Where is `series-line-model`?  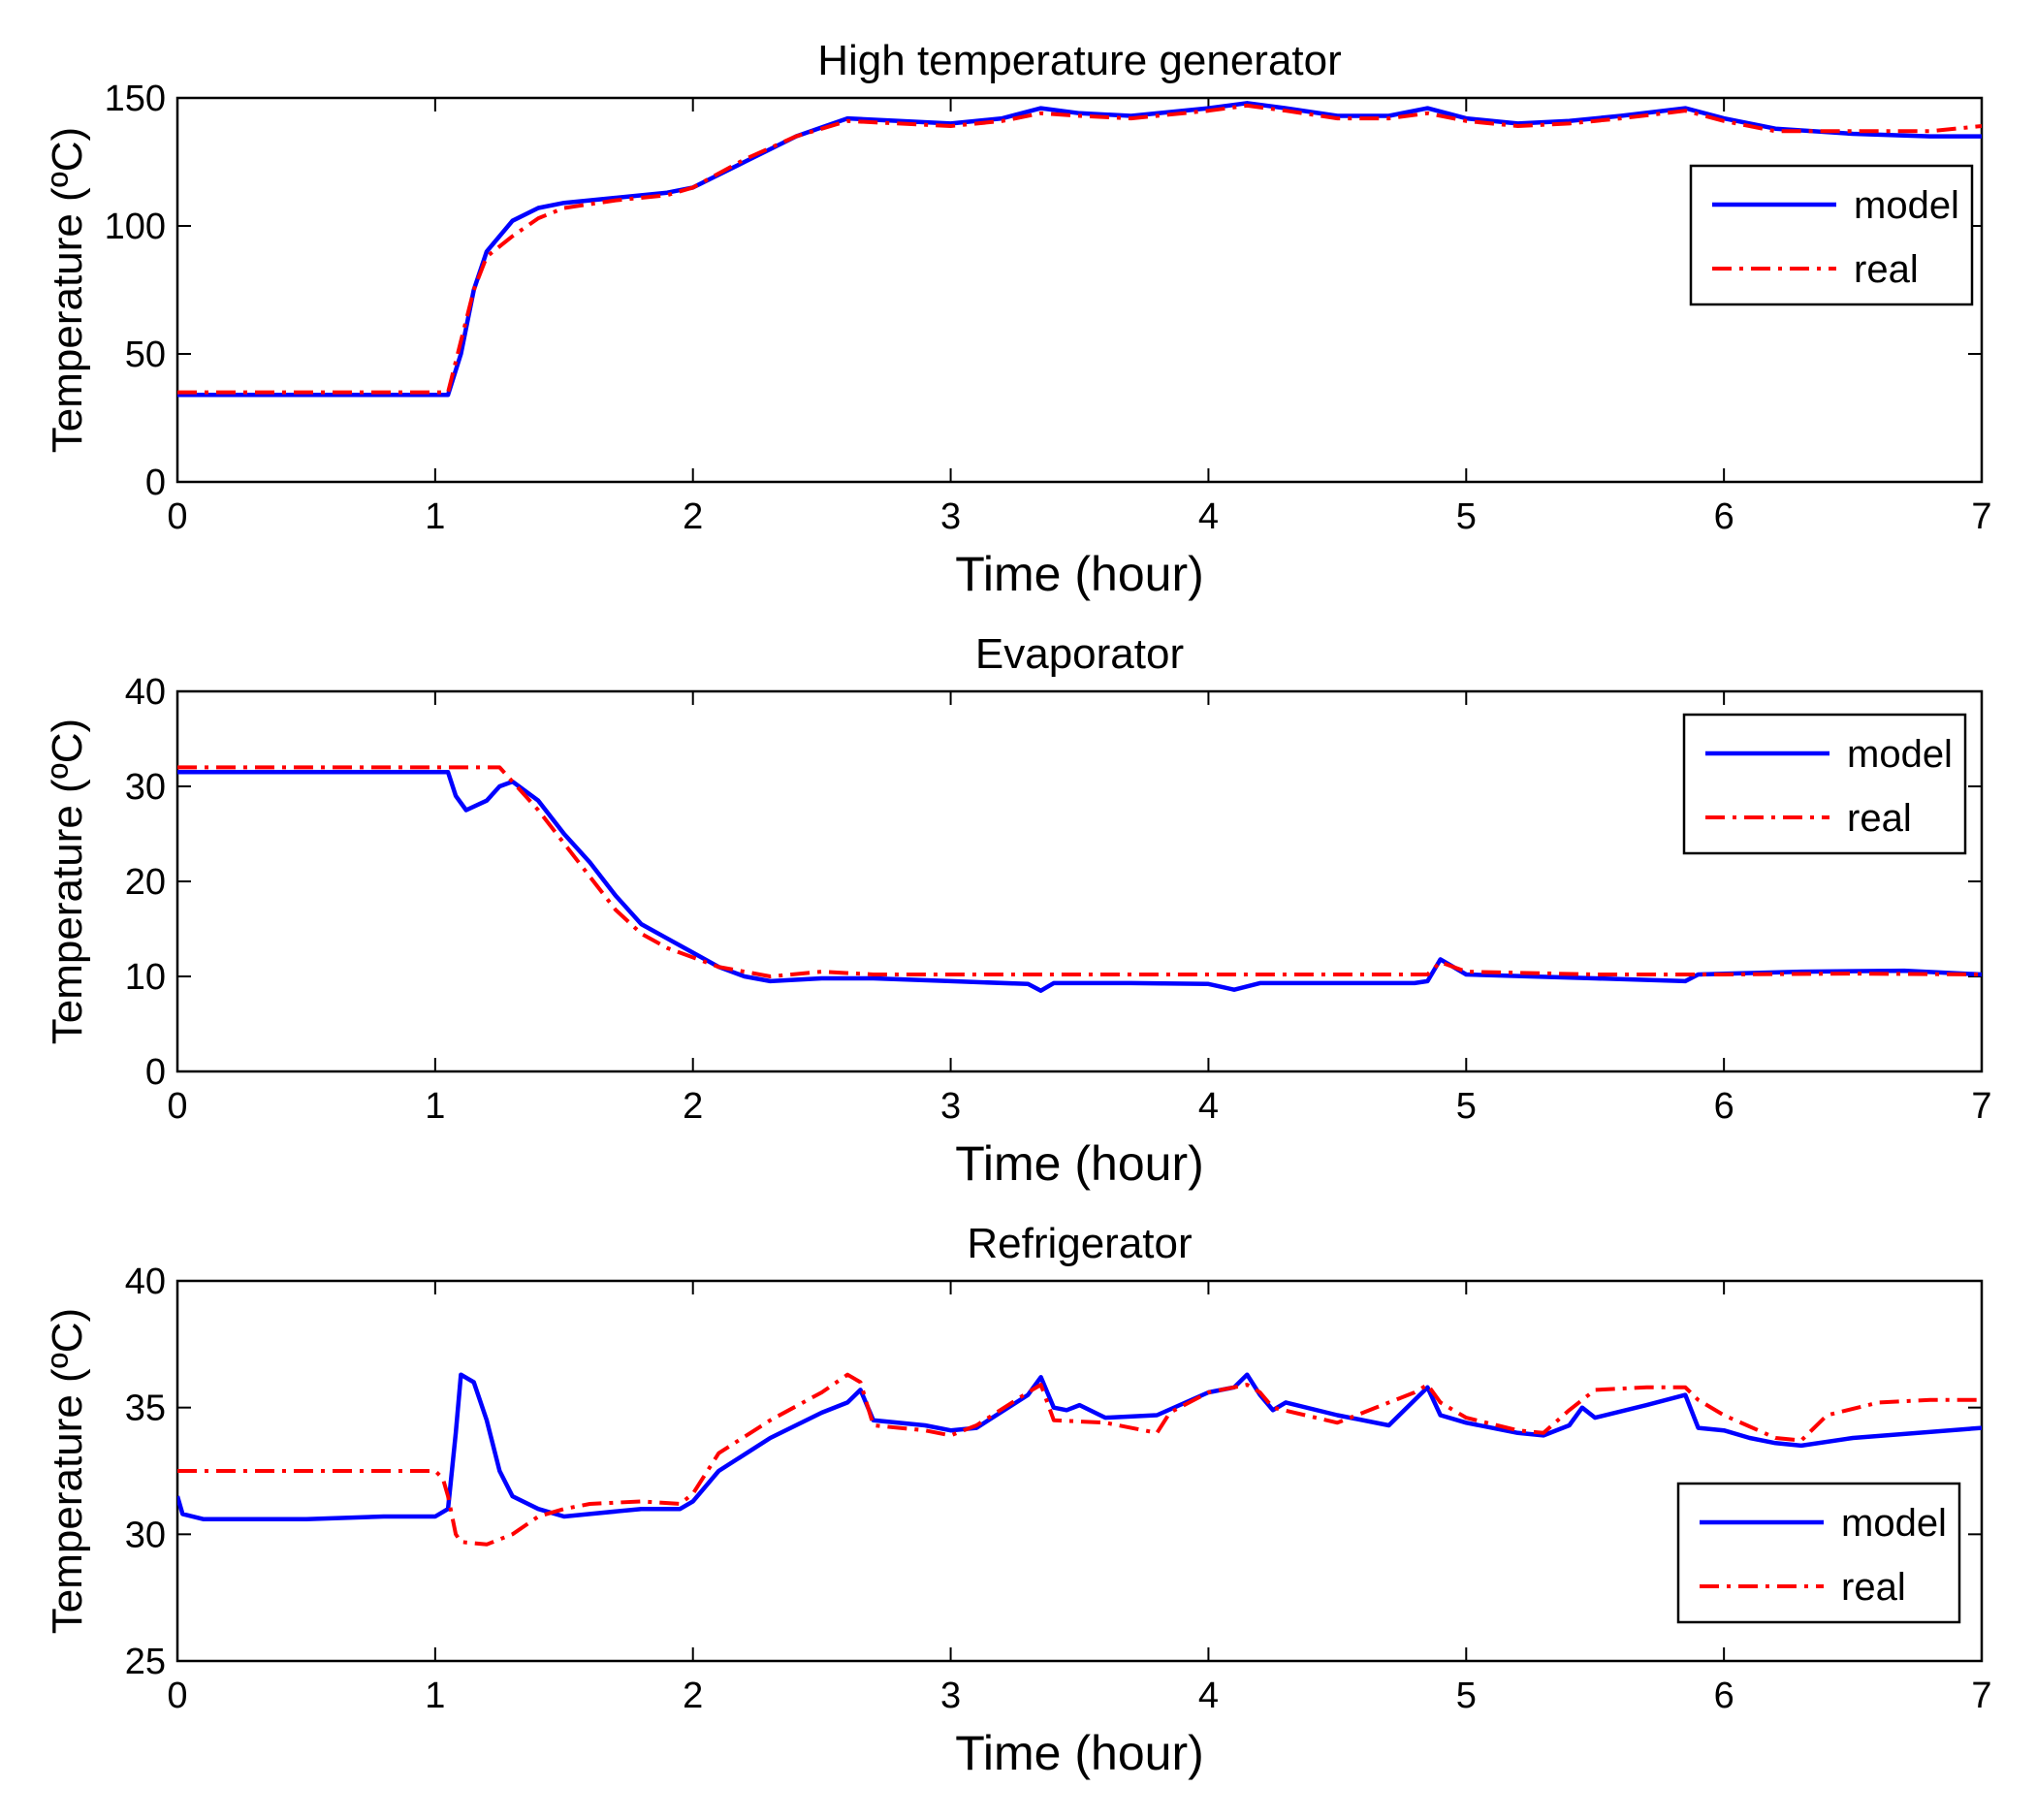
series-line-model is located at coordinates (1079, 1447).